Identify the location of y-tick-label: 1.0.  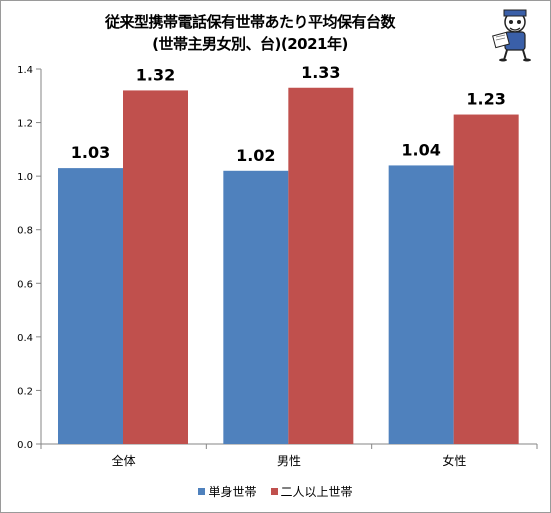
(25, 177).